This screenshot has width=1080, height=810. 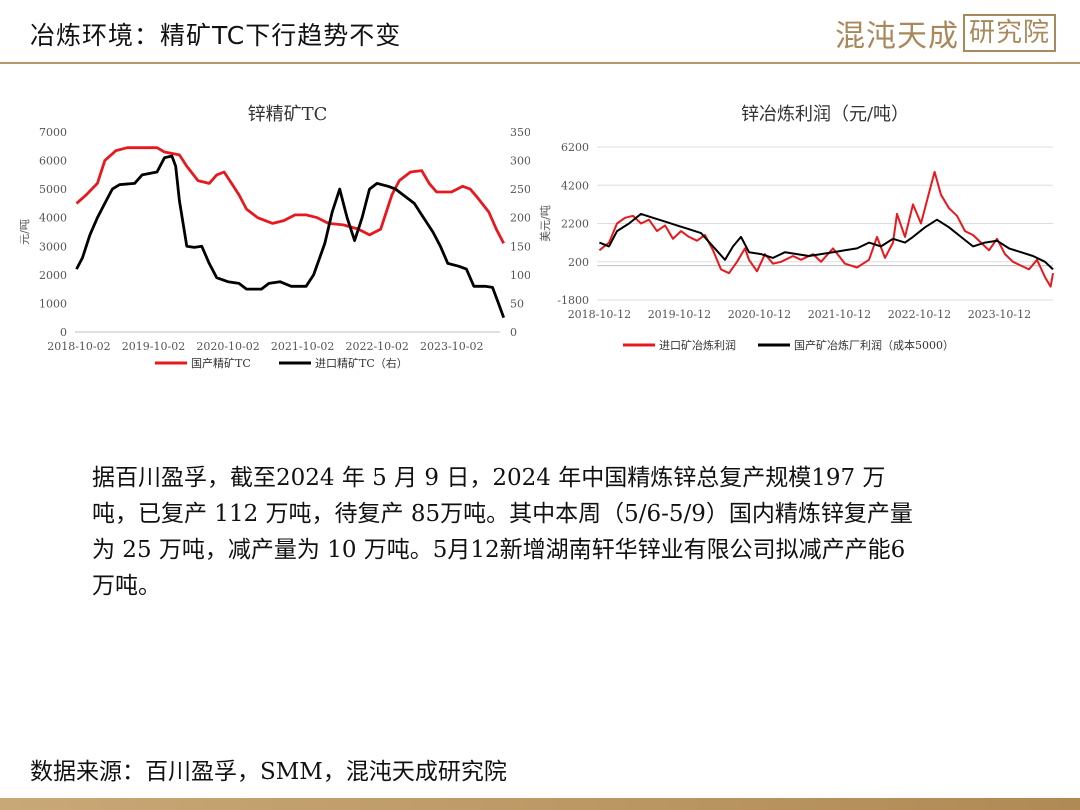 I want to click on x-tick-label: 2022-10-02, so click(x=376, y=346).